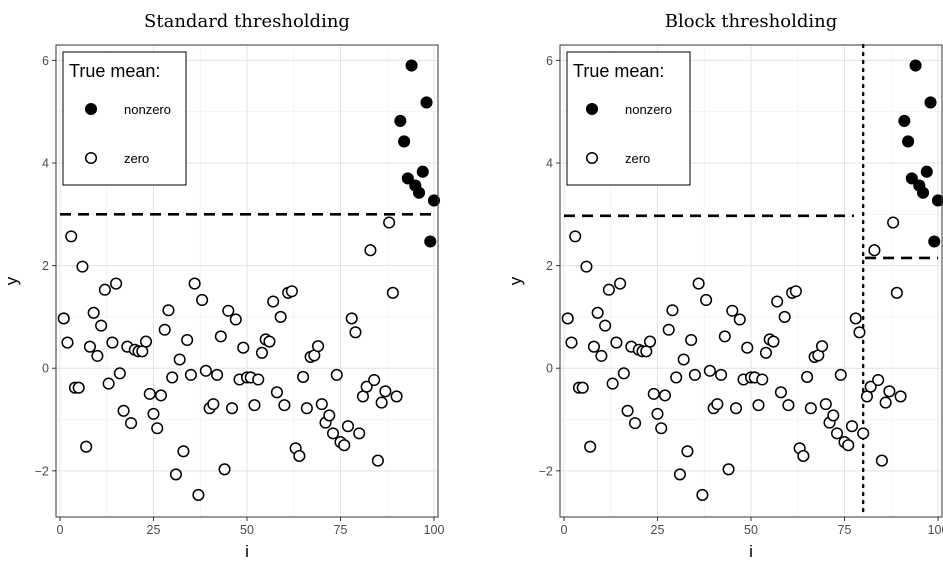 Image resolution: width=943 pixels, height=562 pixels. Describe the element at coordinates (592, 109) in the screenshot. I see `legend-marker-nonzero` at that location.